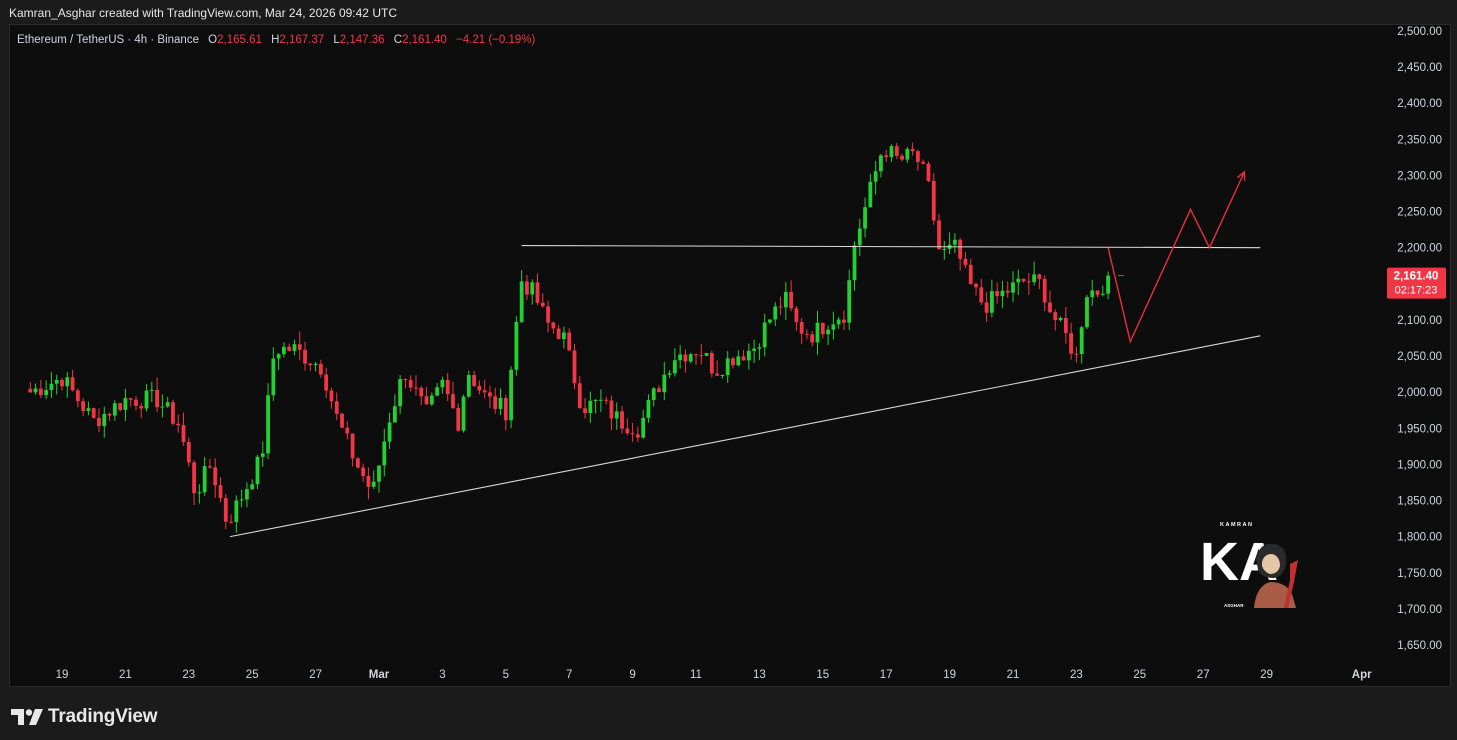 Image resolution: width=1457 pixels, height=740 pixels. Describe the element at coordinates (891, 246) in the screenshot. I see `resistance-trendline` at that location.